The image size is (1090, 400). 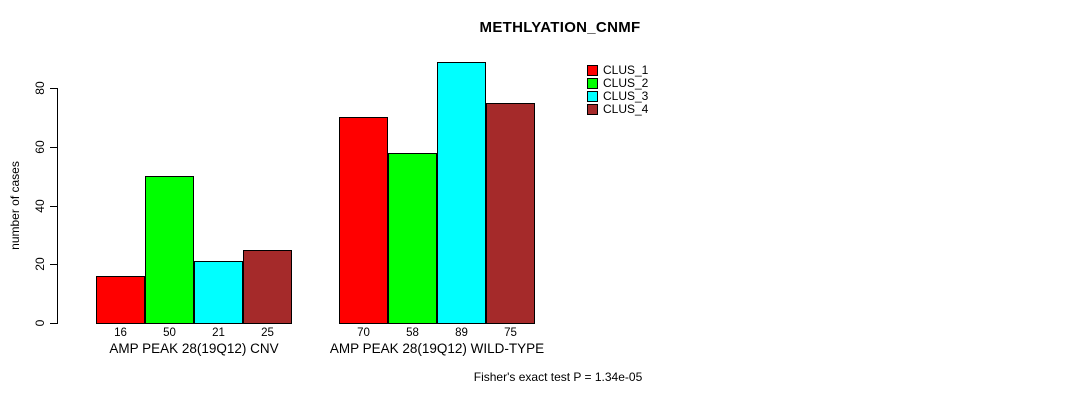 What do you see at coordinates (40, 147) in the screenshot?
I see `y-axis-tick-label: 60` at bounding box center [40, 147].